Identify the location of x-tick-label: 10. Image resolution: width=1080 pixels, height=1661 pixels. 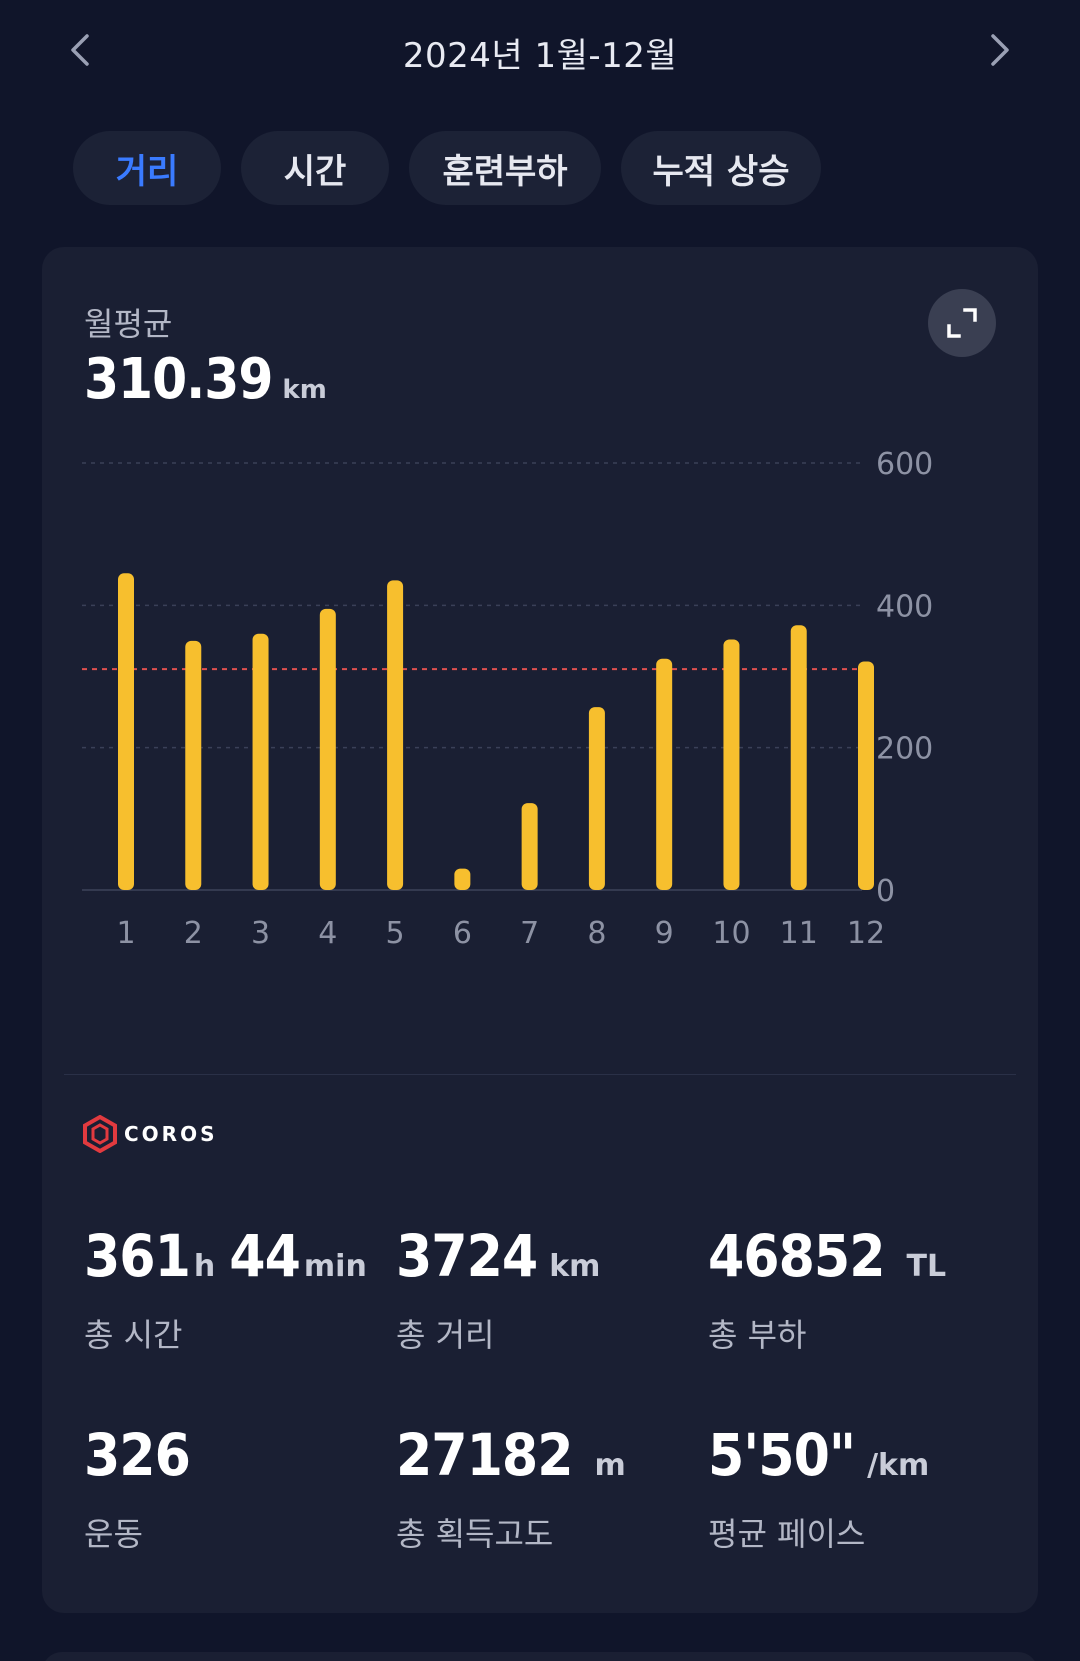
(731, 933).